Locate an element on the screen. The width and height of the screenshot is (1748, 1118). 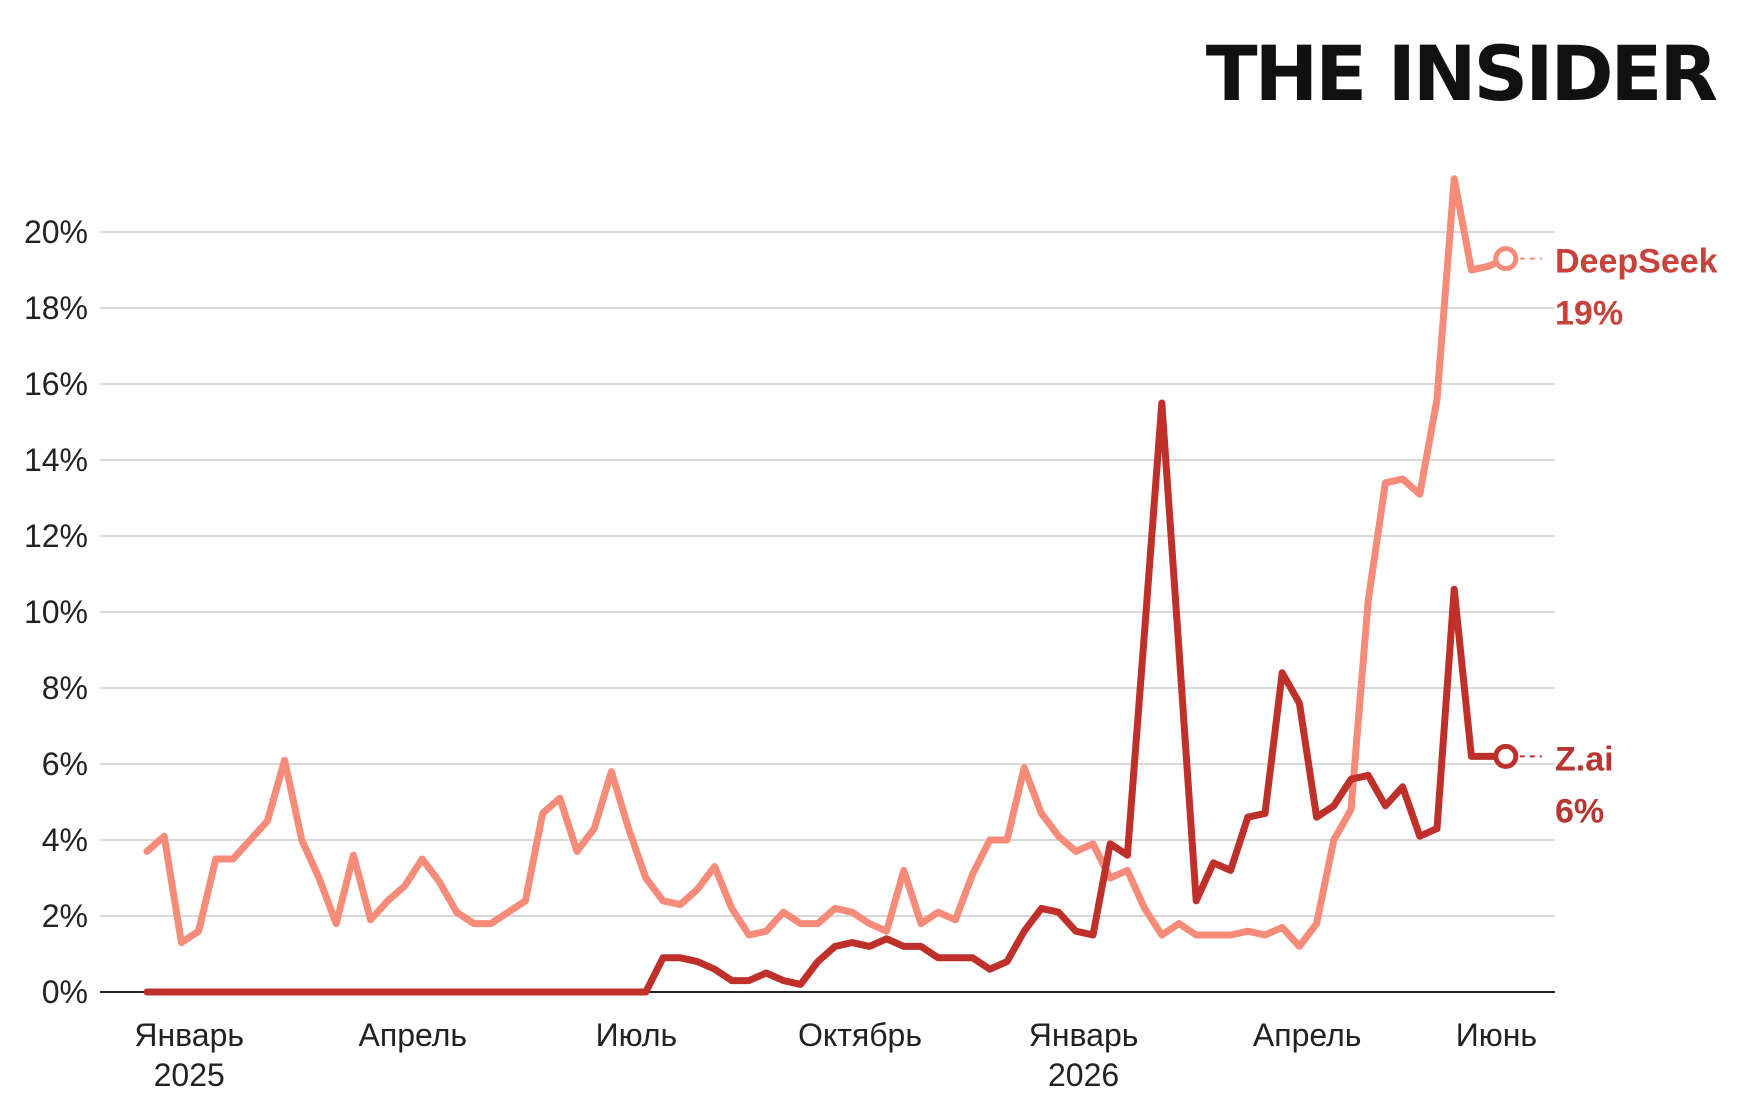
series-value-label-zai: 6% is located at coordinates (1579, 811).